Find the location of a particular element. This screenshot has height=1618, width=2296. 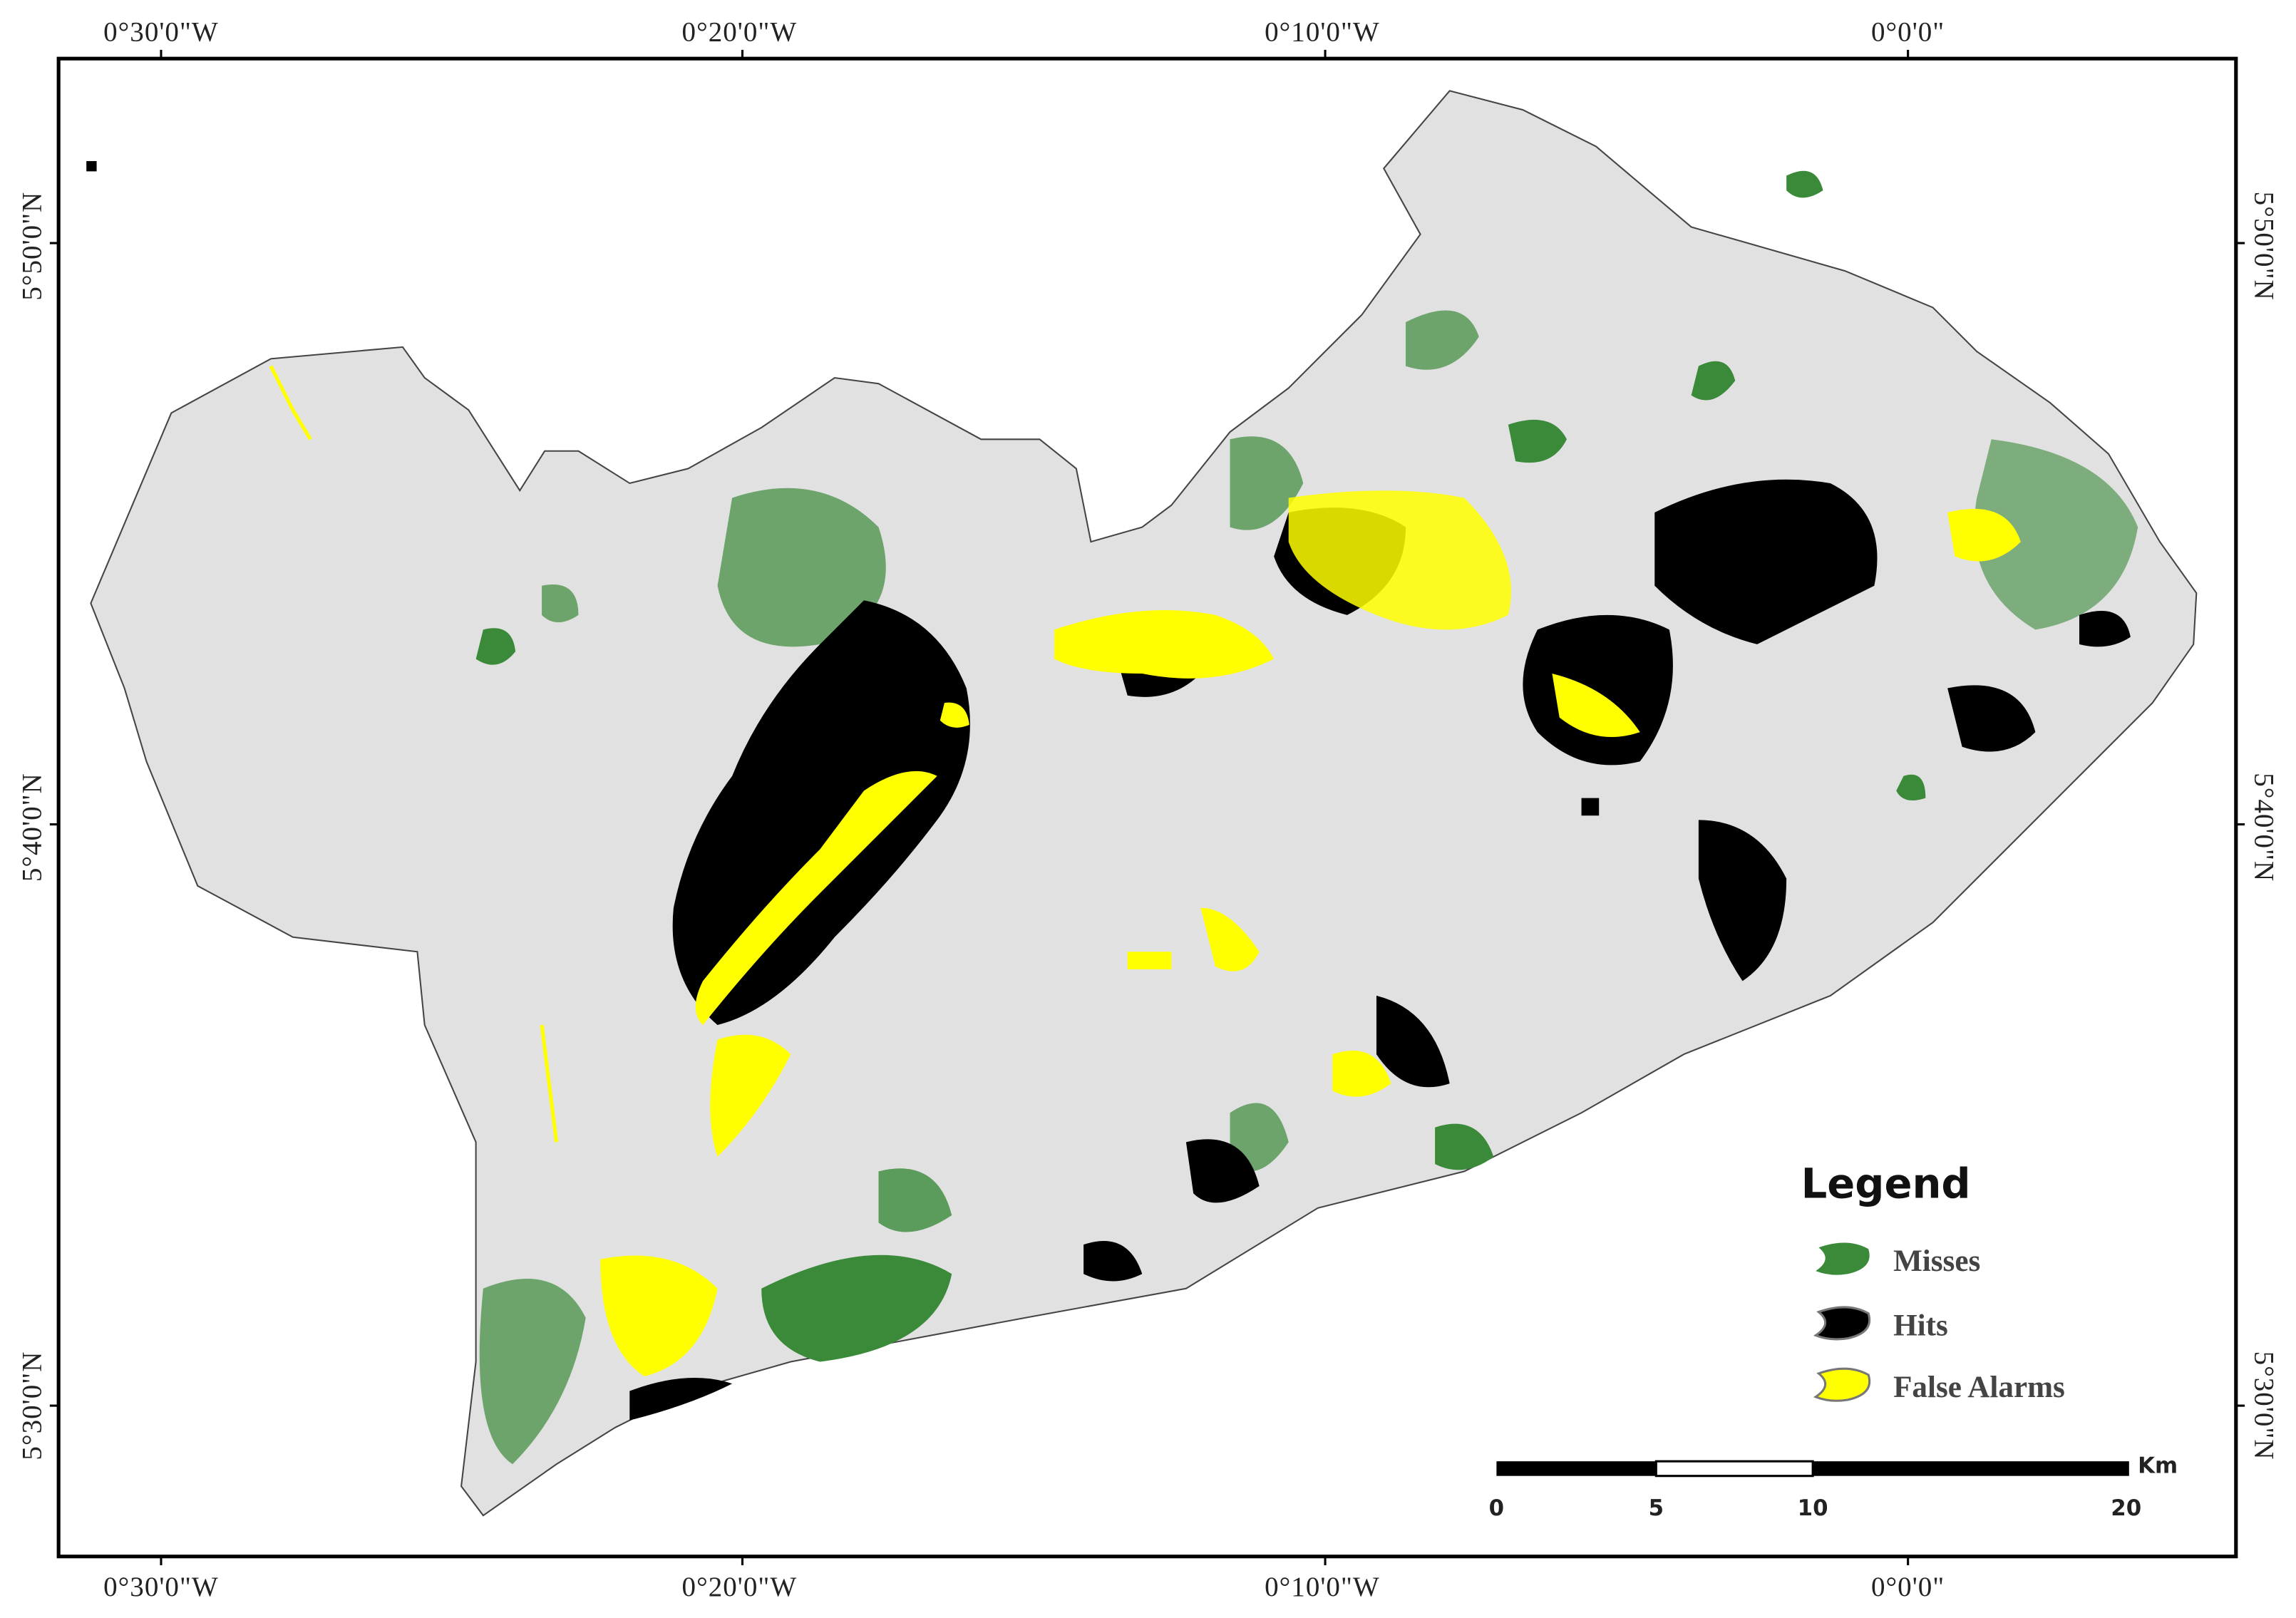

bottom-label: 0°20'0"W is located at coordinates (740, 1587).